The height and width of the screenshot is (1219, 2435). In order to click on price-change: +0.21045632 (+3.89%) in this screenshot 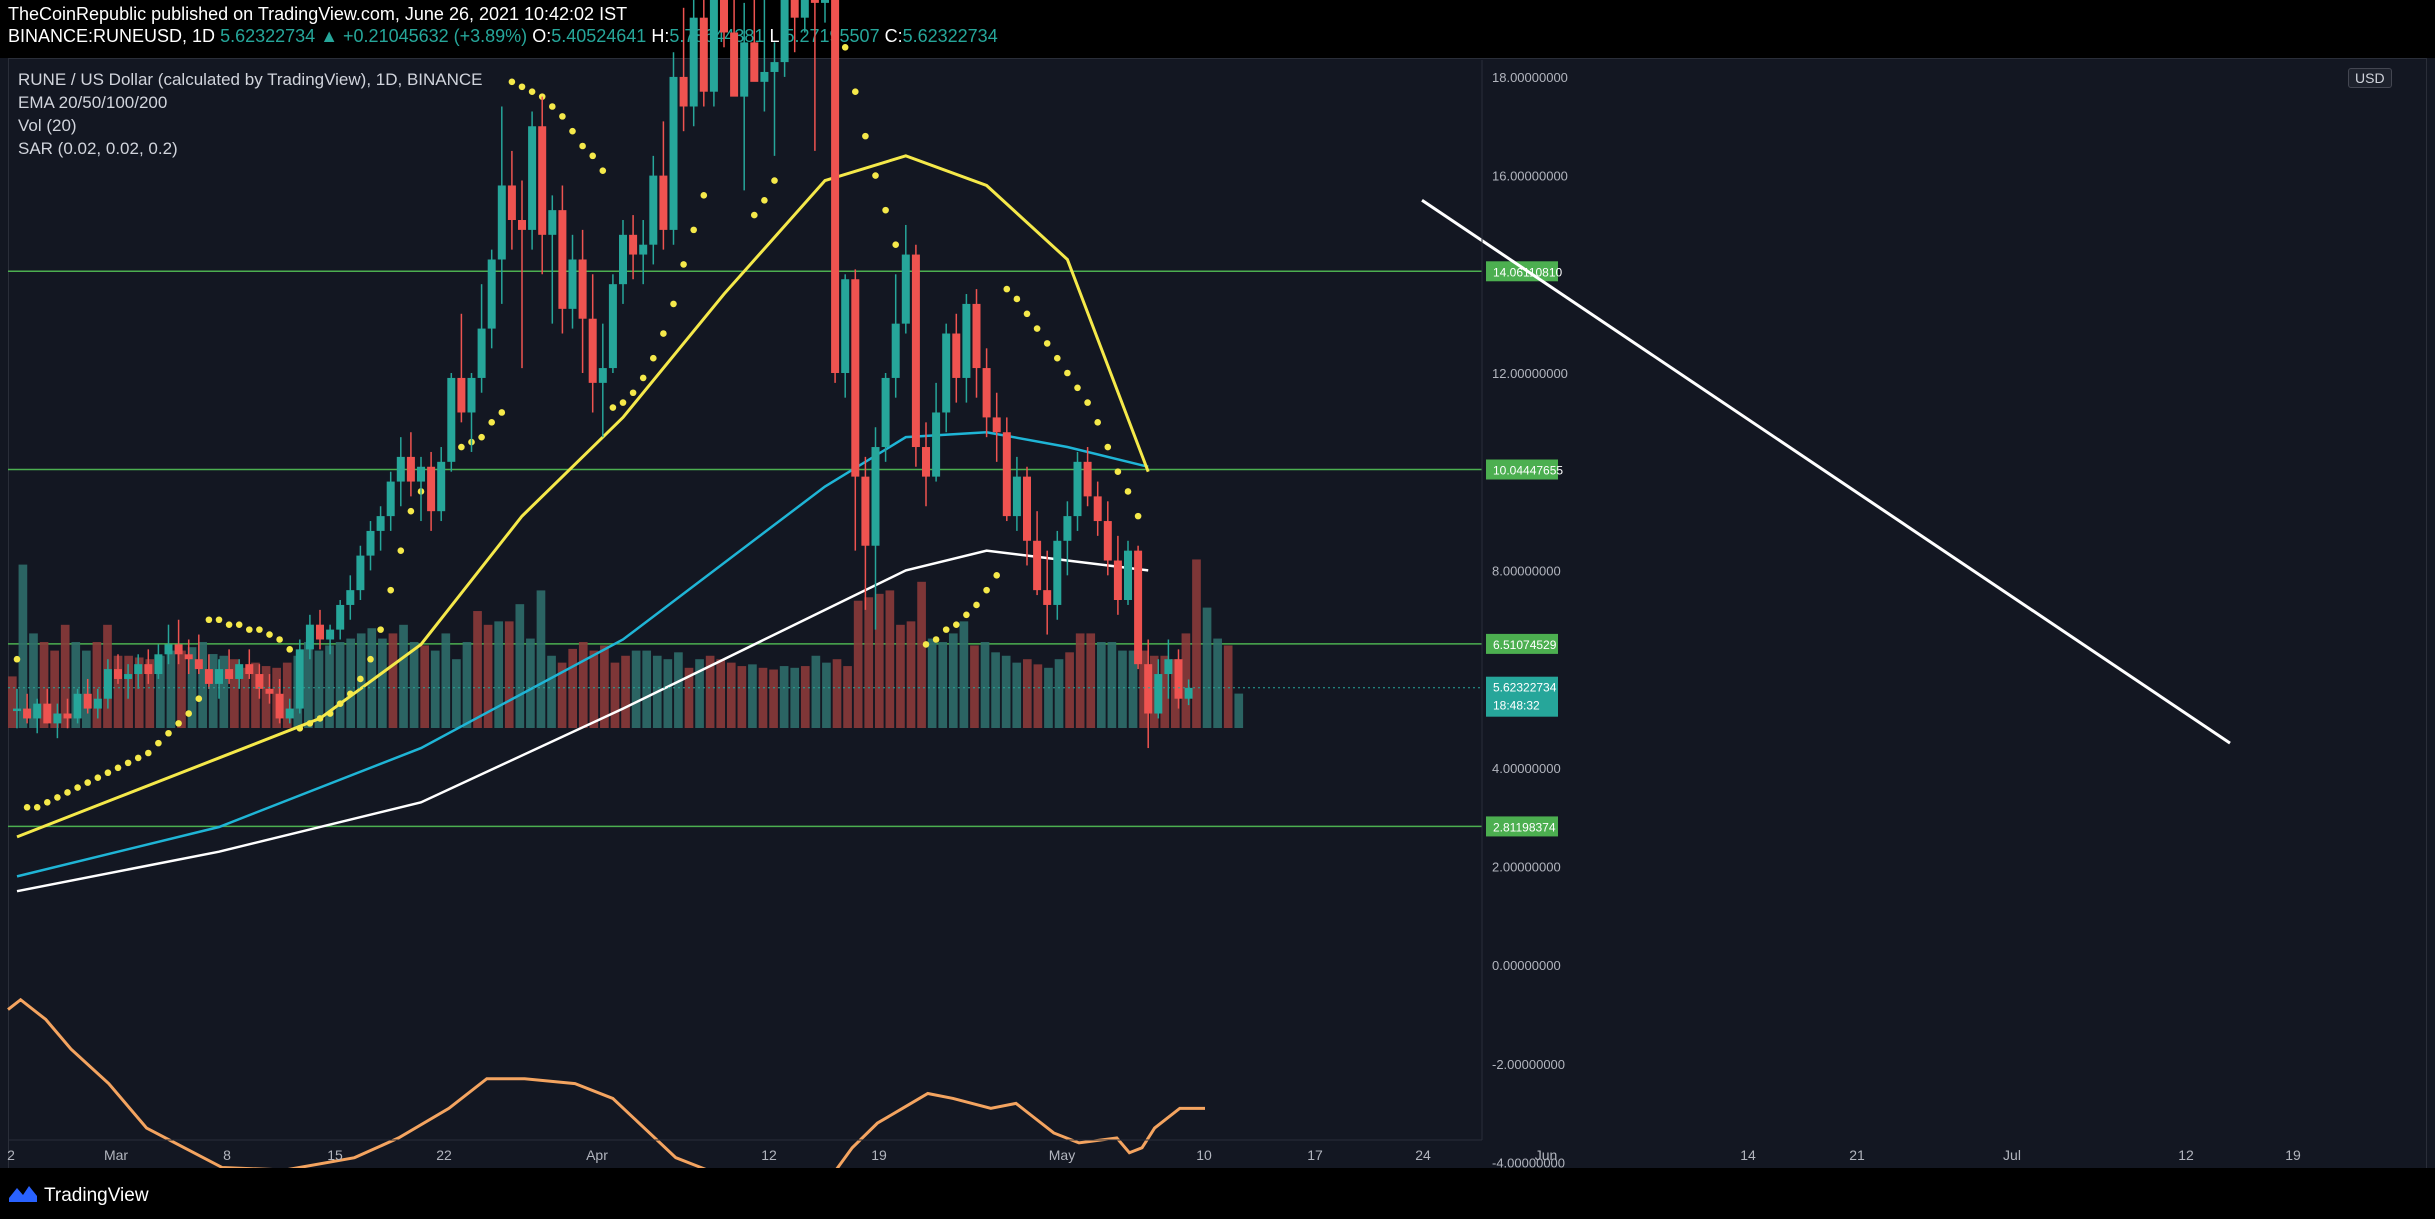, I will do `click(435, 36)`.